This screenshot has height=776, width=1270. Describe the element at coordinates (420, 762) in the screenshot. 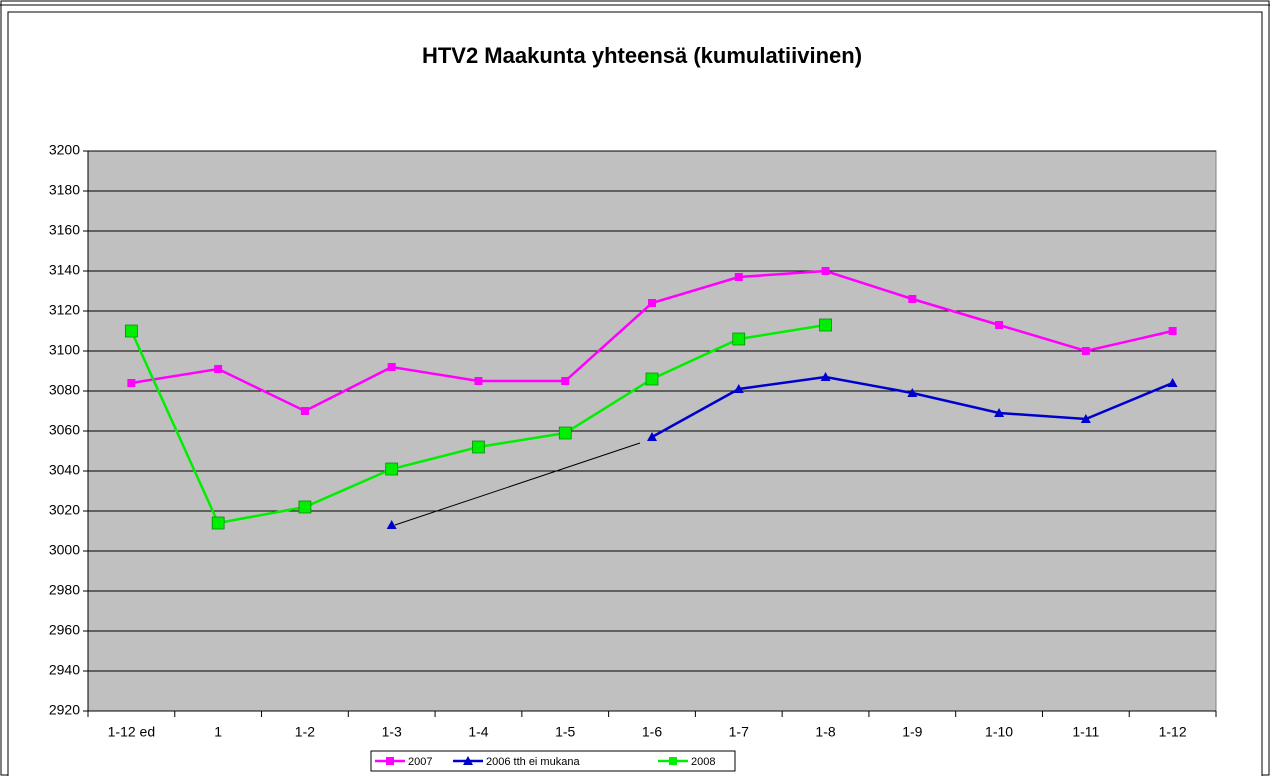

I see `legend-label: 2007` at that location.